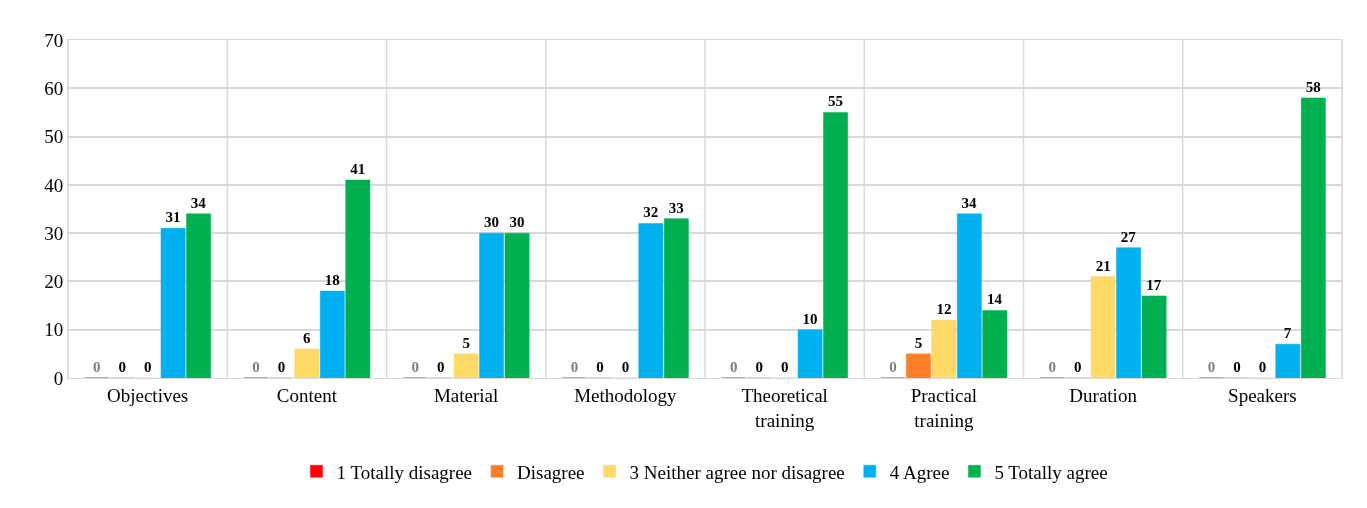  Describe the element at coordinates (54, 233) in the screenshot. I see `y-tick-label: 30` at that location.